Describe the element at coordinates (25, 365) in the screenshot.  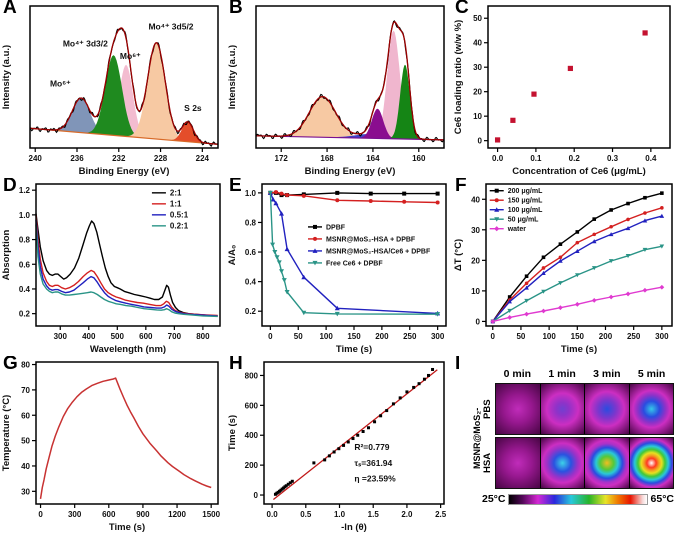
I see `svg-text: 80` at that location.